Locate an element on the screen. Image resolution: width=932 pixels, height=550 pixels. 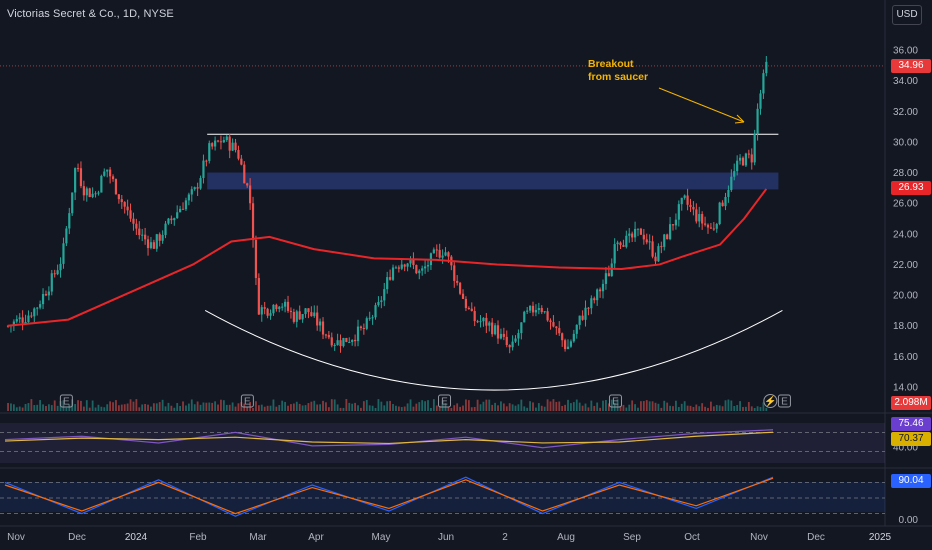
x-tick-label: Nov is located at coordinates (16, 537).